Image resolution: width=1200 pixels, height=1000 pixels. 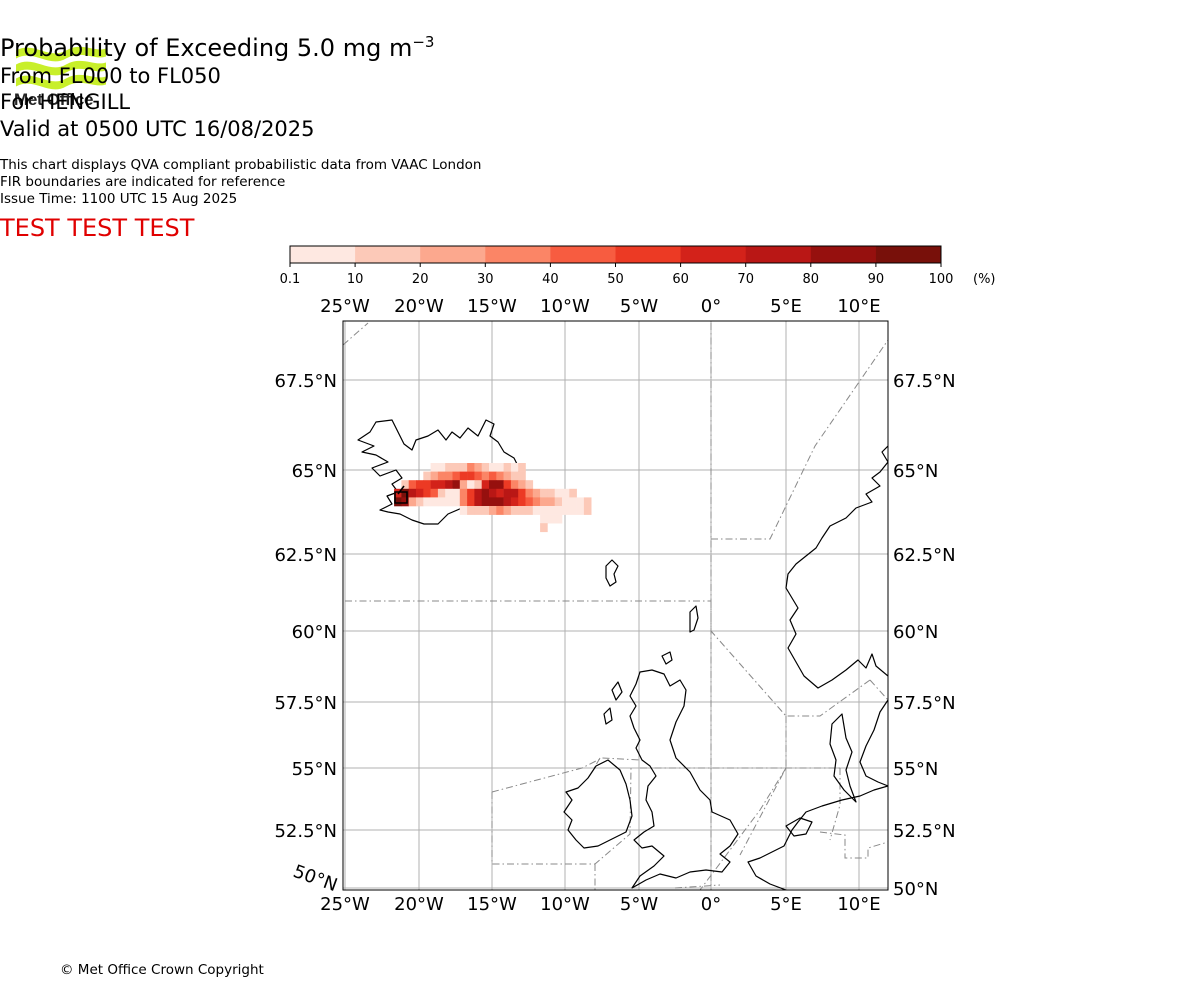 I want to click on latitude-label: 67.5°N, so click(x=924, y=381).